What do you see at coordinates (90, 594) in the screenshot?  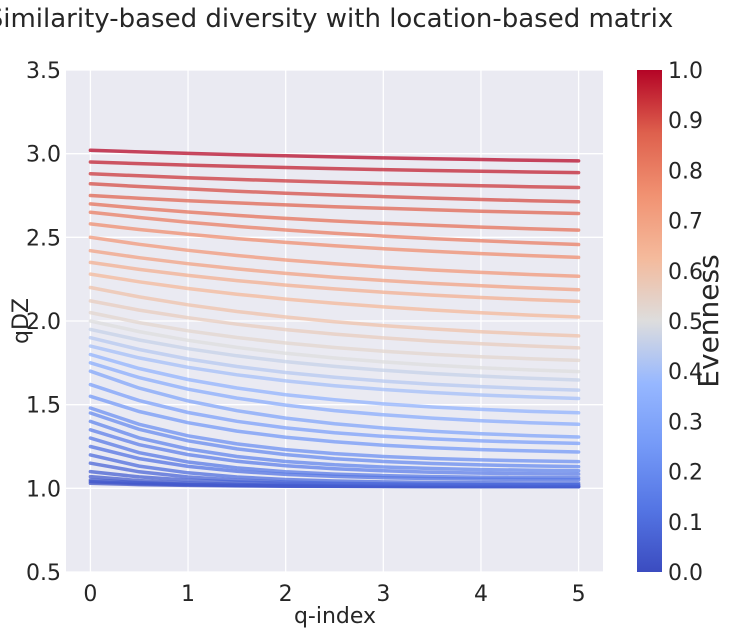 I see `x-tick-label-0: 0` at bounding box center [90, 594].